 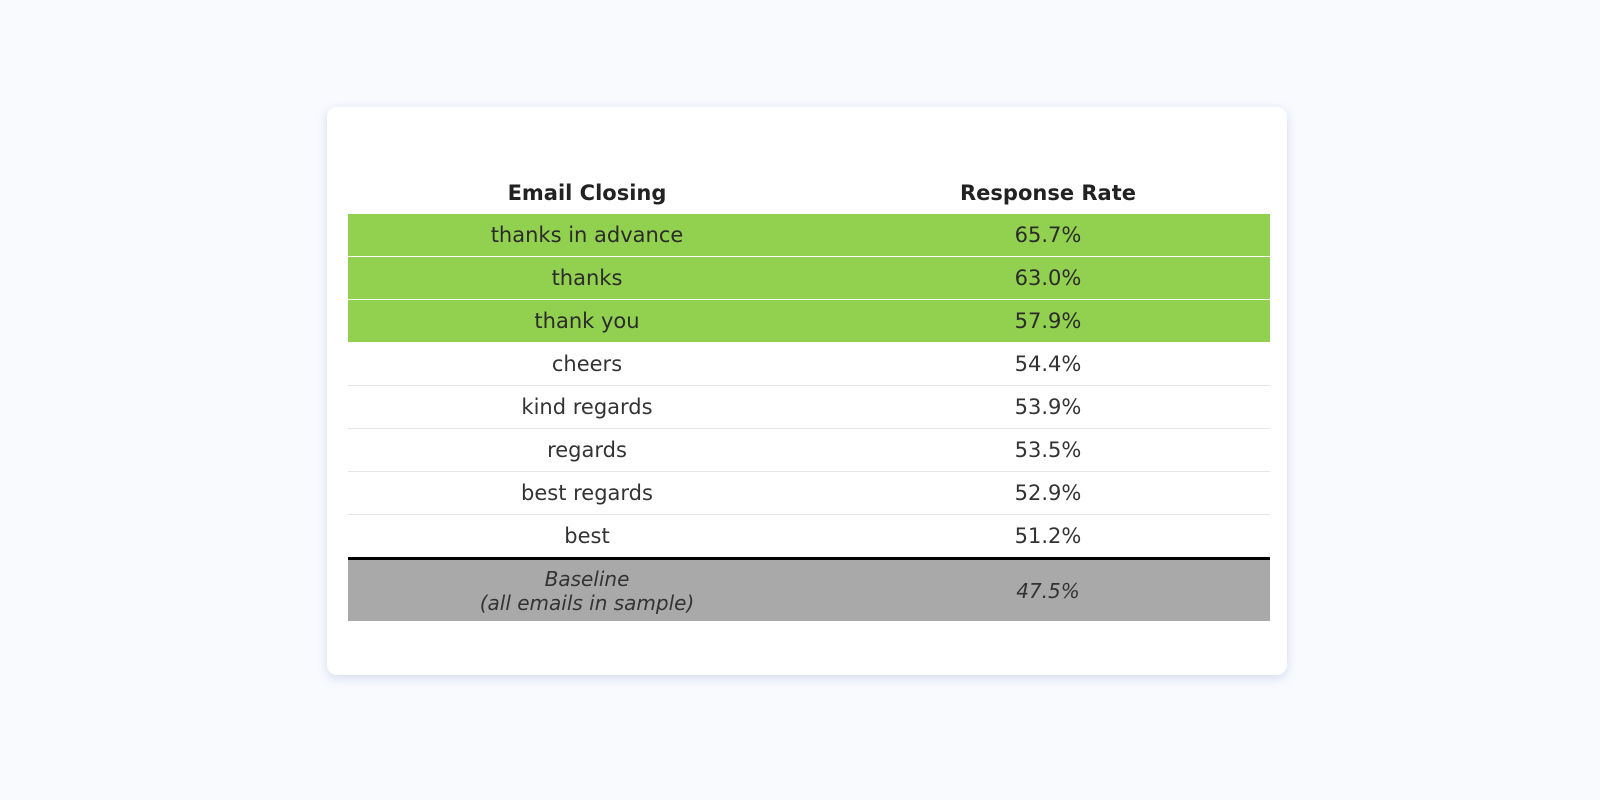 I want to click on header-email-closing: Email Closing, so click(x=587, y=193).